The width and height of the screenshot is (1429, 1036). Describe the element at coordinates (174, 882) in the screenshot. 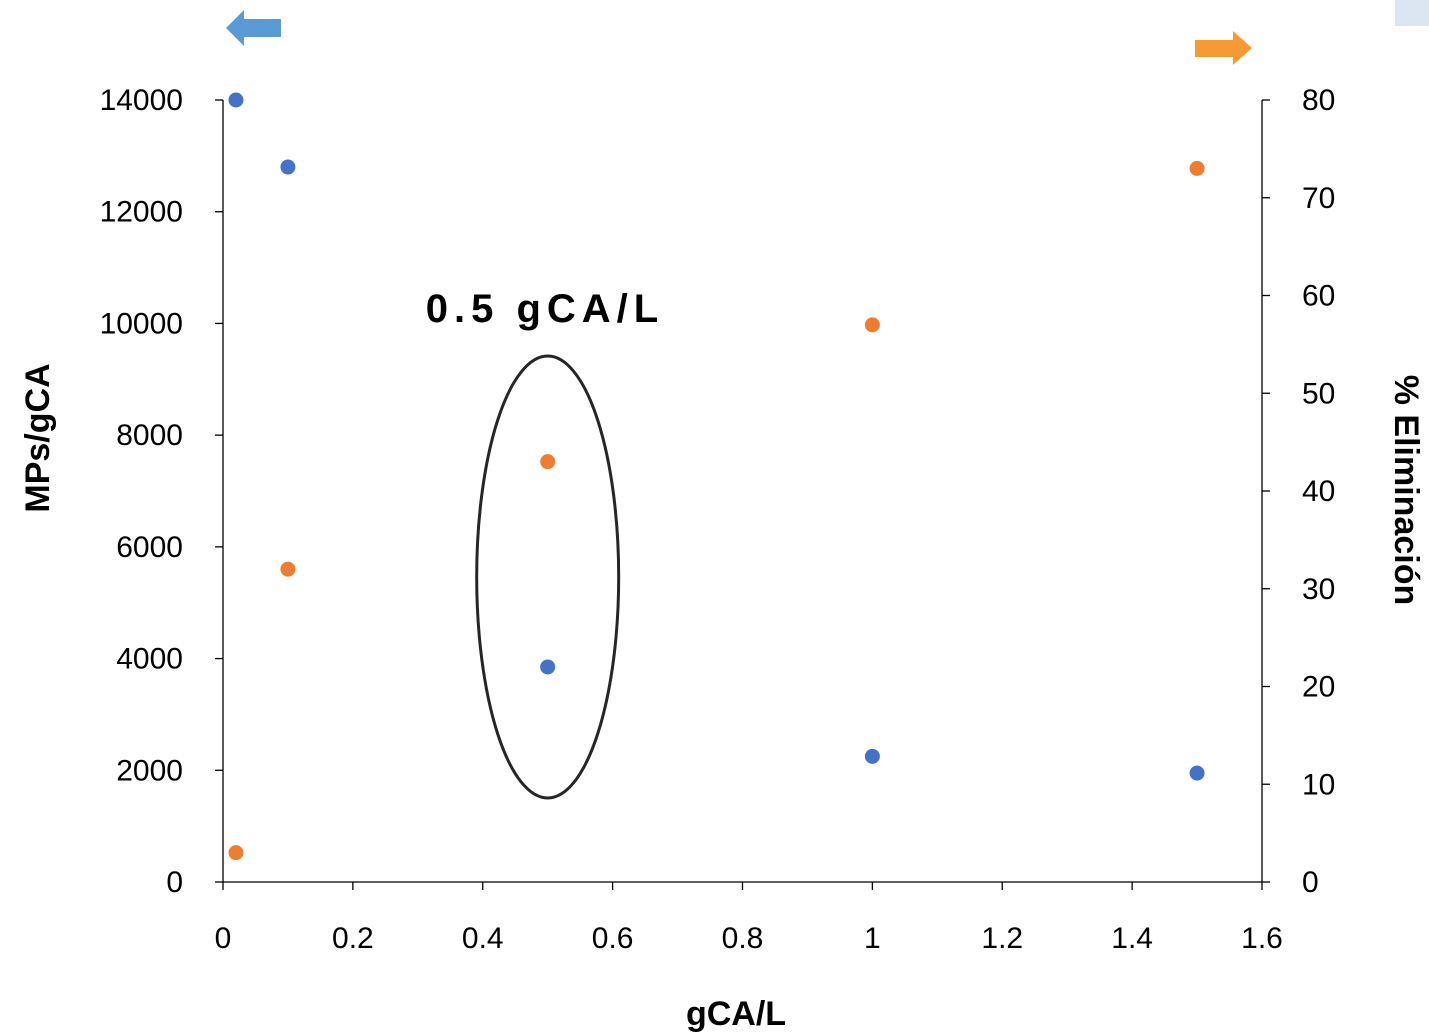

I see `left-tick-label: 0` at that location.